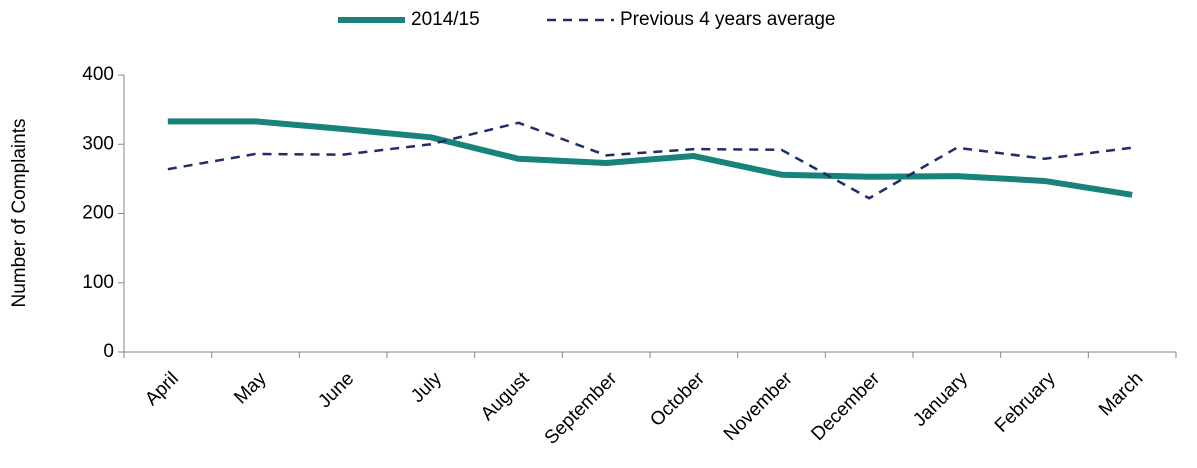 This screenshot has width=1197, height=468. What do you see at coordinates (1025, 402) in the screenshot?
I see `x-tick-label: February` at bounding box center [1025, 402].